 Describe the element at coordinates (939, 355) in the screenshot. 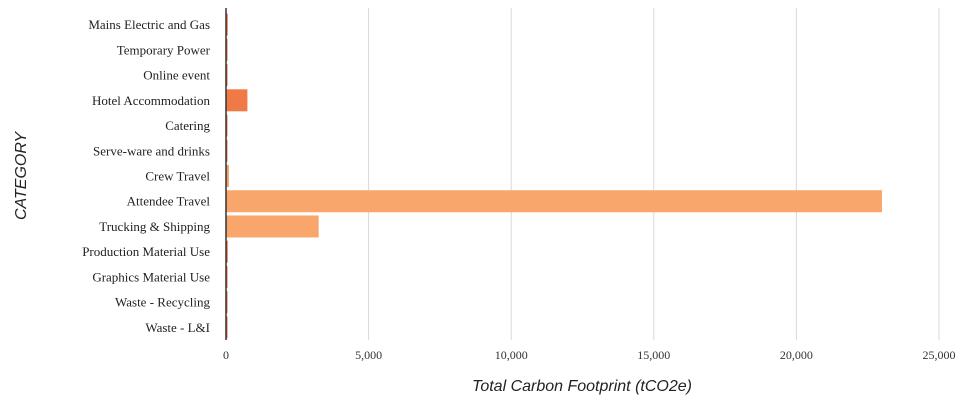

I see `x-tick-label: 25,000` at that location.